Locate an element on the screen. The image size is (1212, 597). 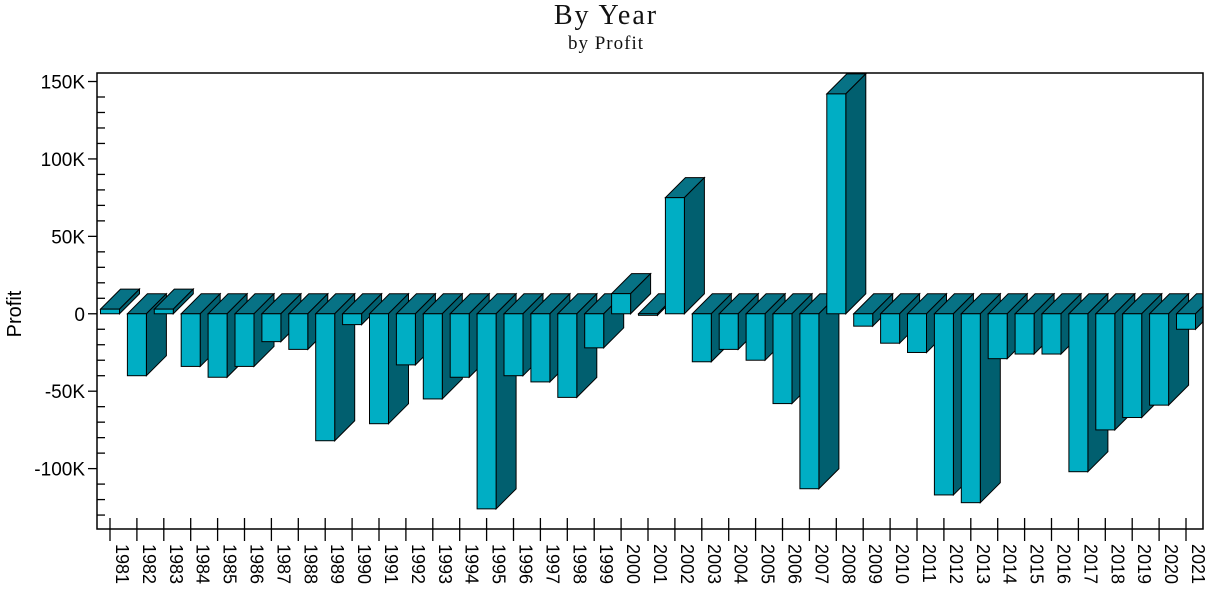
x-label-2012: 2012 is located at coordinates (956, 564).